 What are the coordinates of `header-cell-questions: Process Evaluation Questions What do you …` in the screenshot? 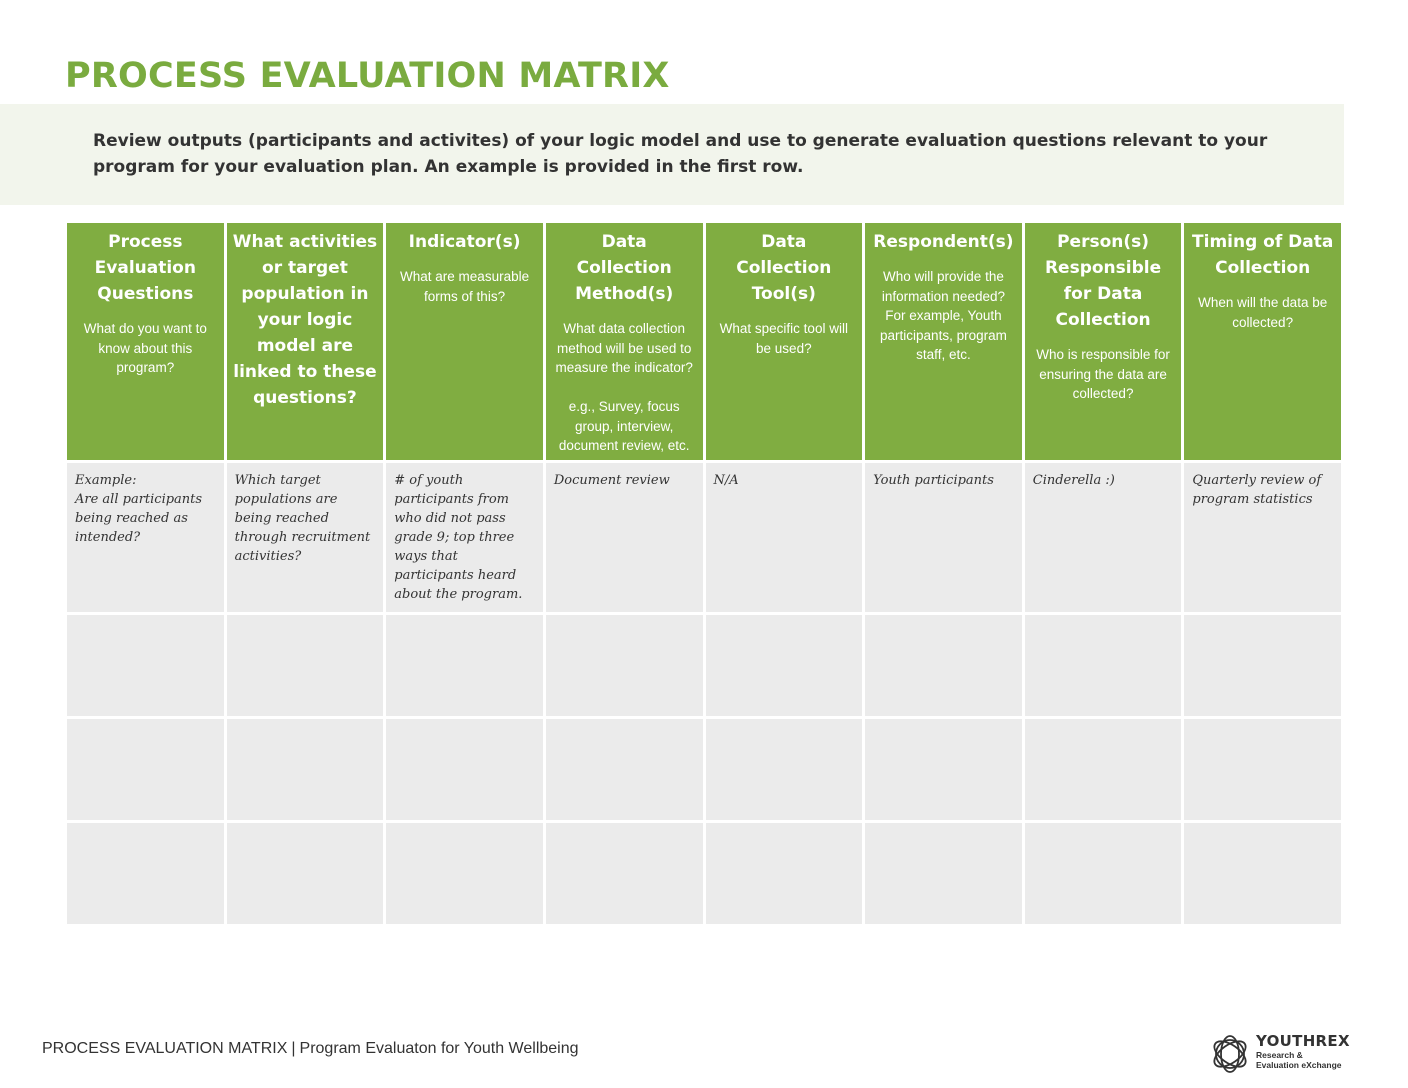 It's located at (145, 341).